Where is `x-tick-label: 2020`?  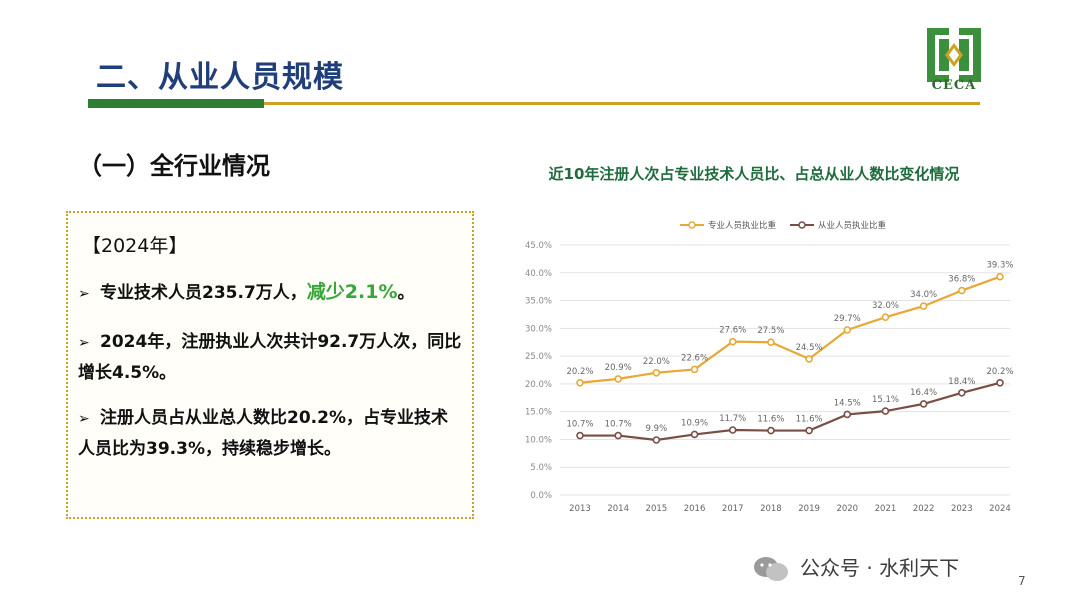 x-tick-label: 2020 is located at coordinates (847, 509).